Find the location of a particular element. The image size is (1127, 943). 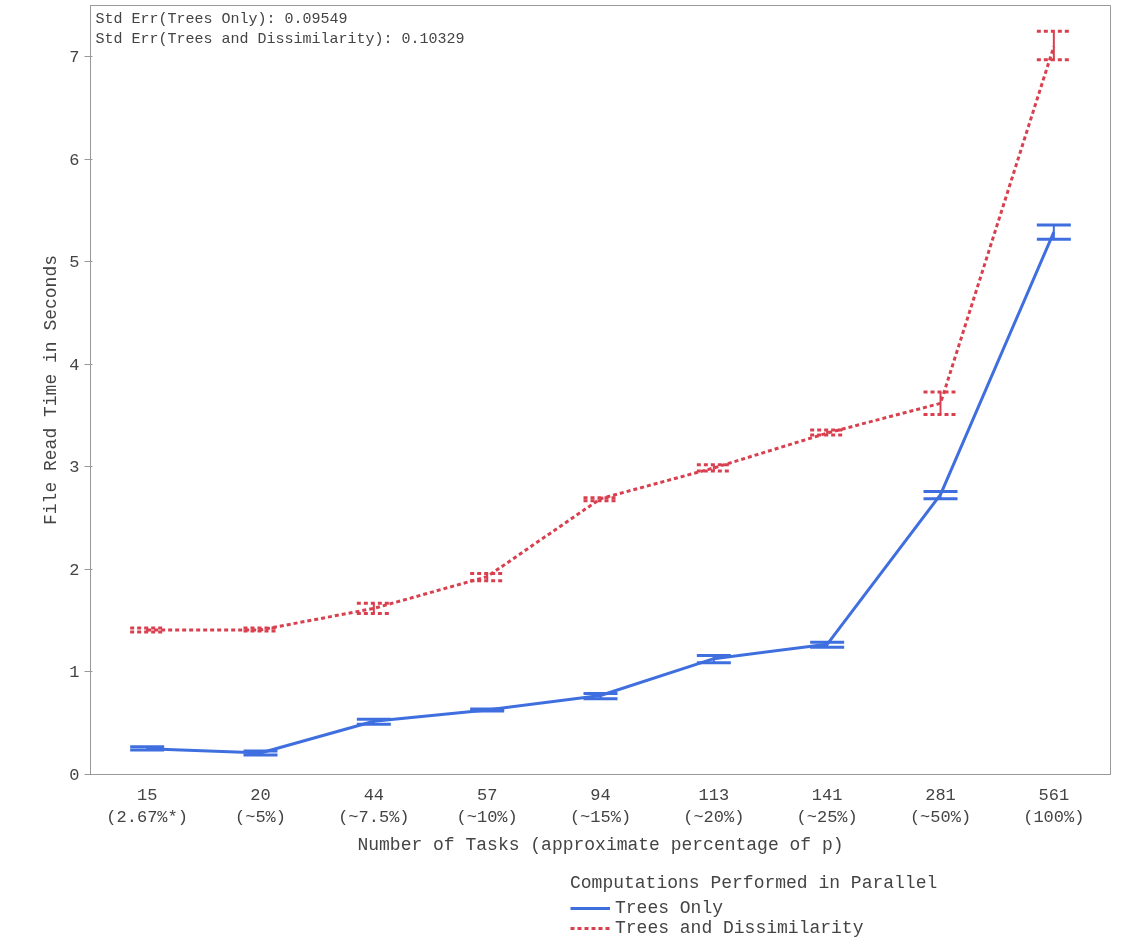

x-tick-label: 94 (~15%) is located at coordinates (600, 806).